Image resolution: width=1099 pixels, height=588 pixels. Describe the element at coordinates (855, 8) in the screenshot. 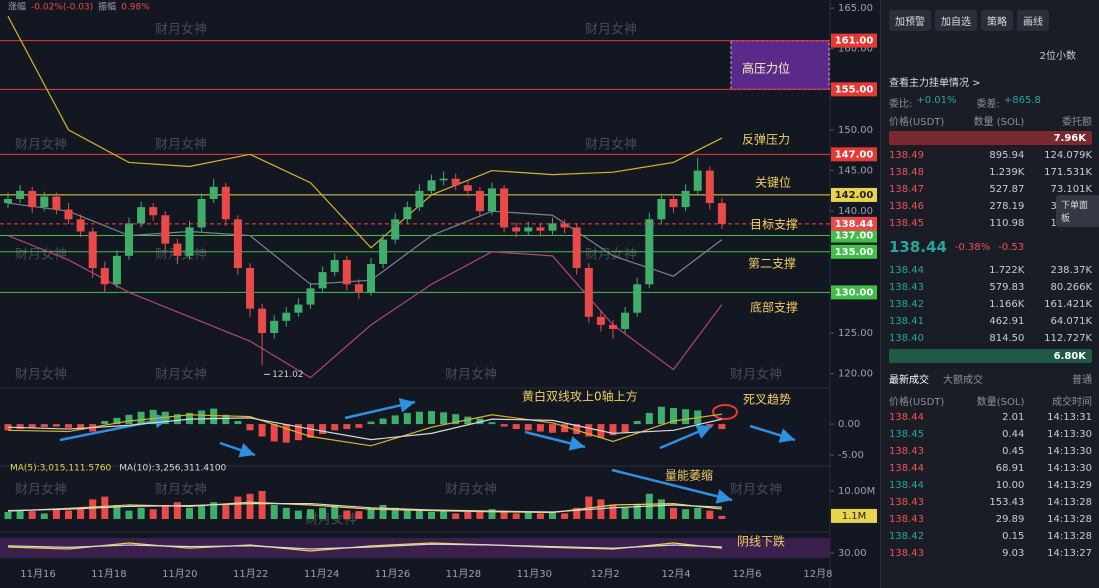

I see `y-tick-label: 165.00` at that location.